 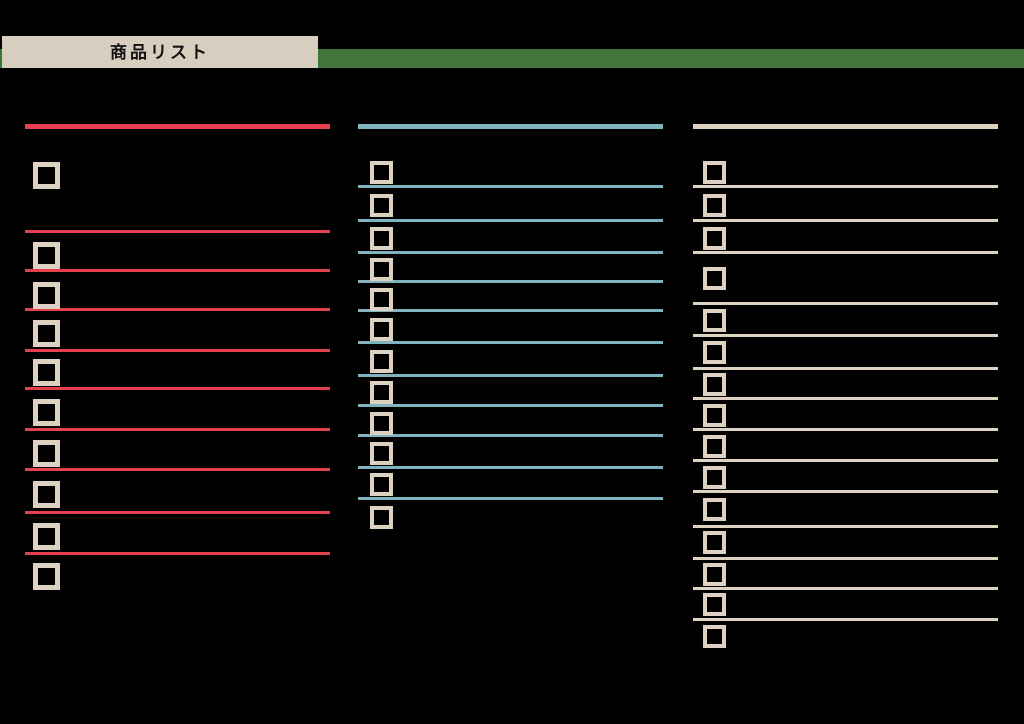 I want to click on red-column-top-rule, so click(x=177, y=126).